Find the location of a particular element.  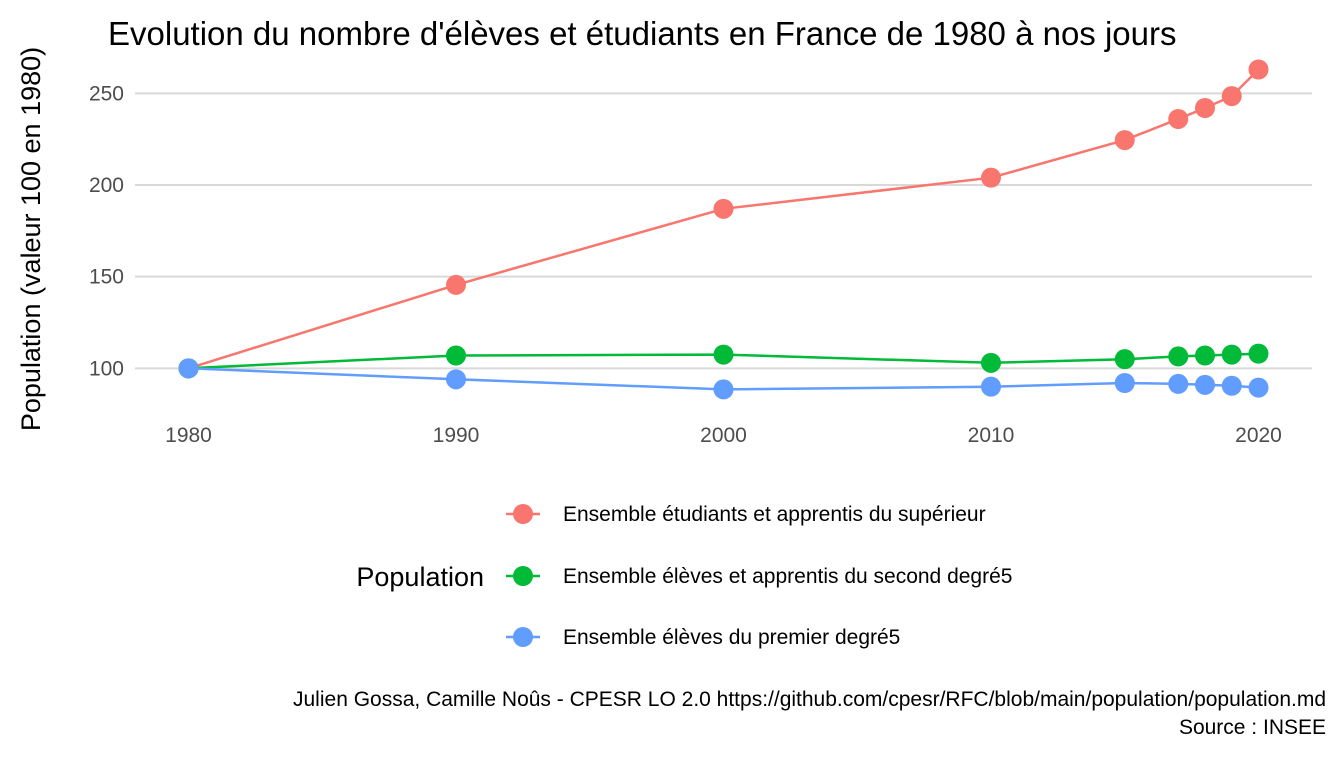

legend-title: Population is located at coordinates (420, 577).